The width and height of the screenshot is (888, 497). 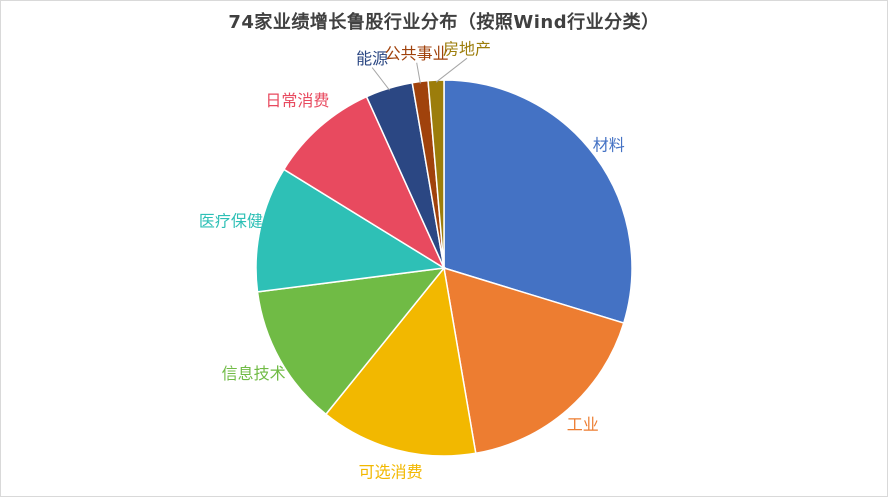 I want to click on slice-label: 能源, so click(x=372, y=58).